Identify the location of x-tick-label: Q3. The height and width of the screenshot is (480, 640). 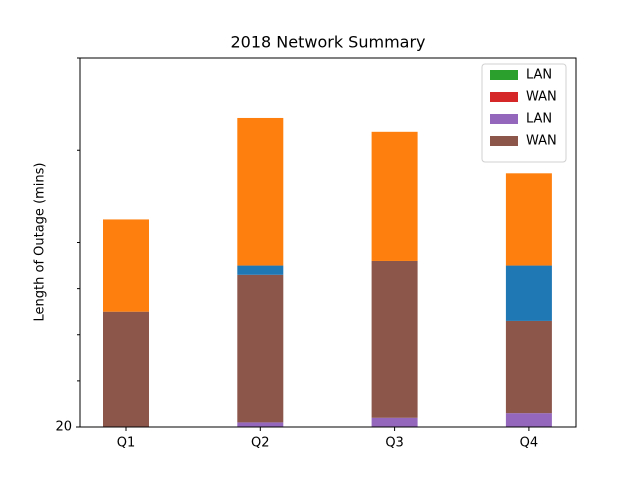
(394, 443).